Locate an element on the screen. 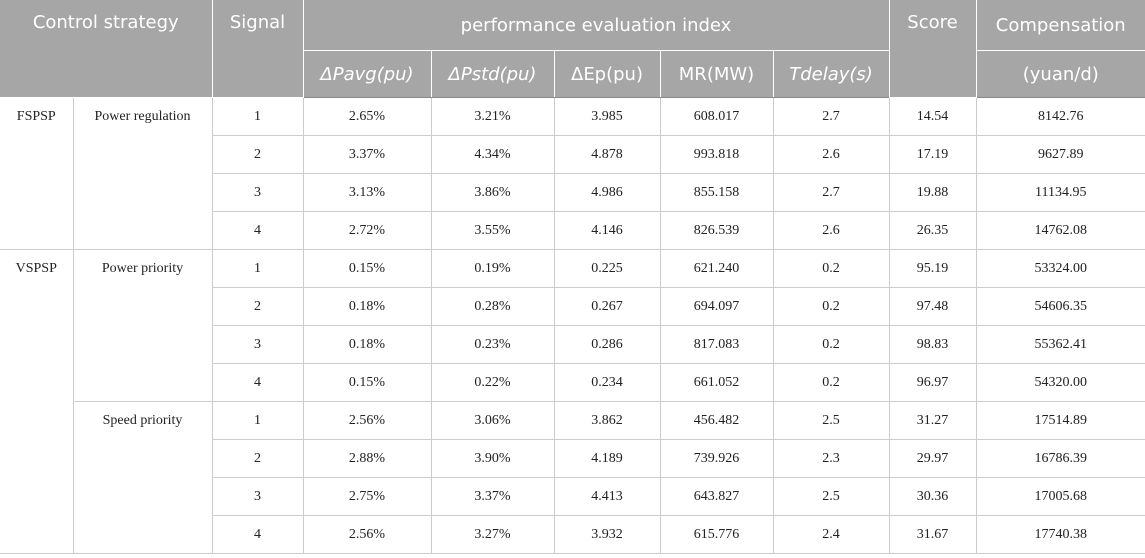 This screenshot has height=558, width=1145. cell-pavg: 2.72% is located at coordinates (367, 230).